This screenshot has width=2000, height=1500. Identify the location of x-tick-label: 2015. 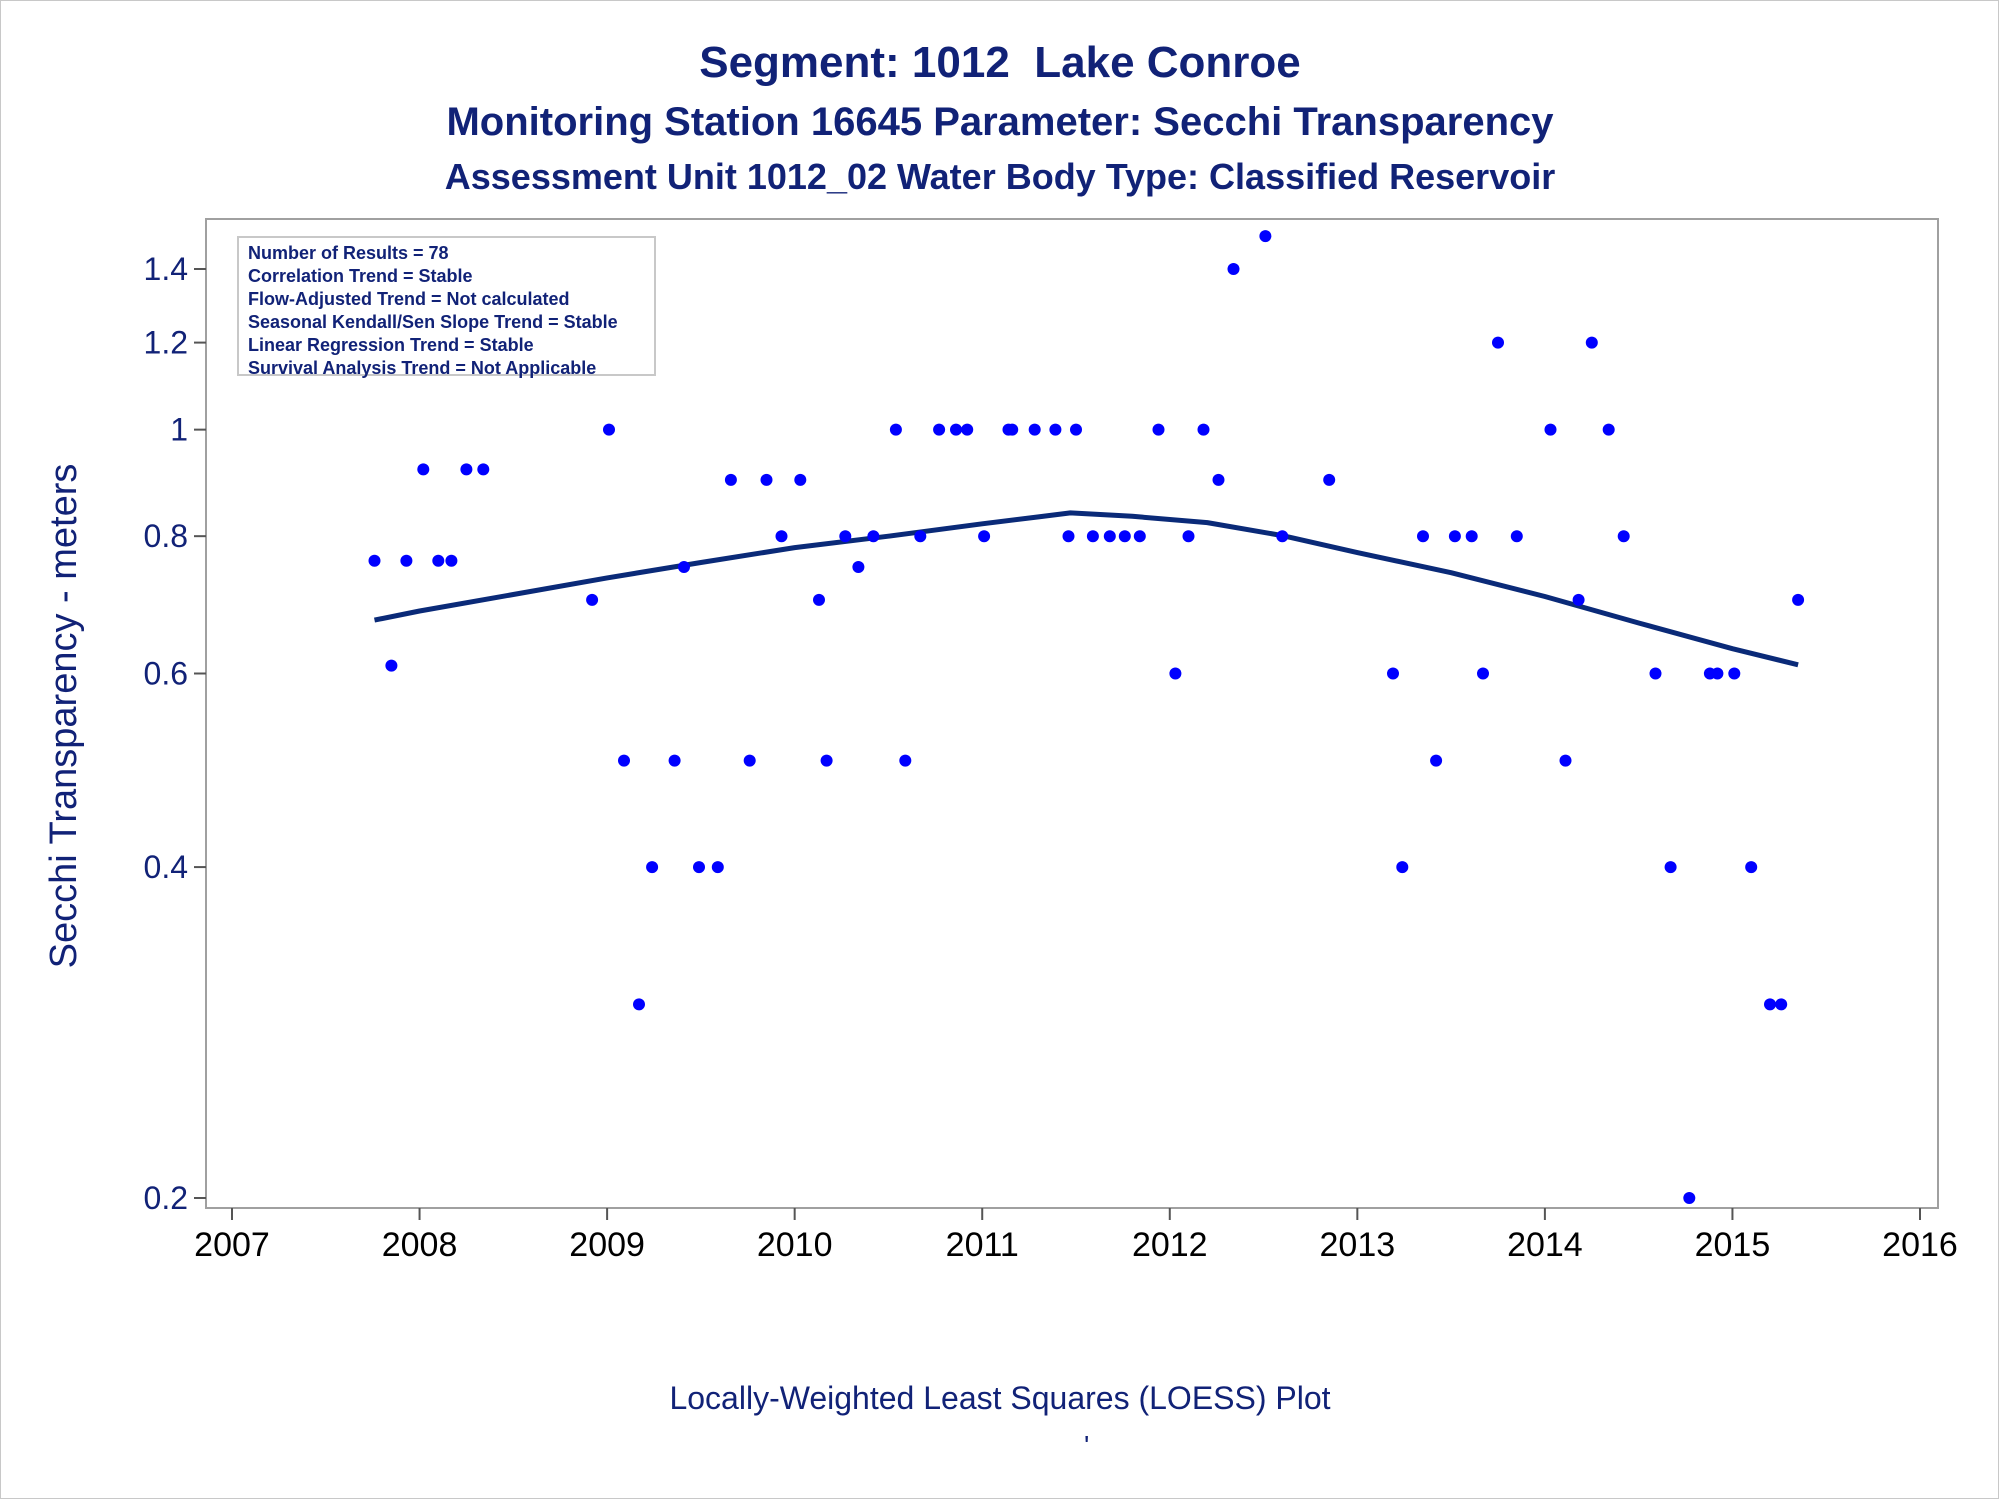
(1733, 1245).